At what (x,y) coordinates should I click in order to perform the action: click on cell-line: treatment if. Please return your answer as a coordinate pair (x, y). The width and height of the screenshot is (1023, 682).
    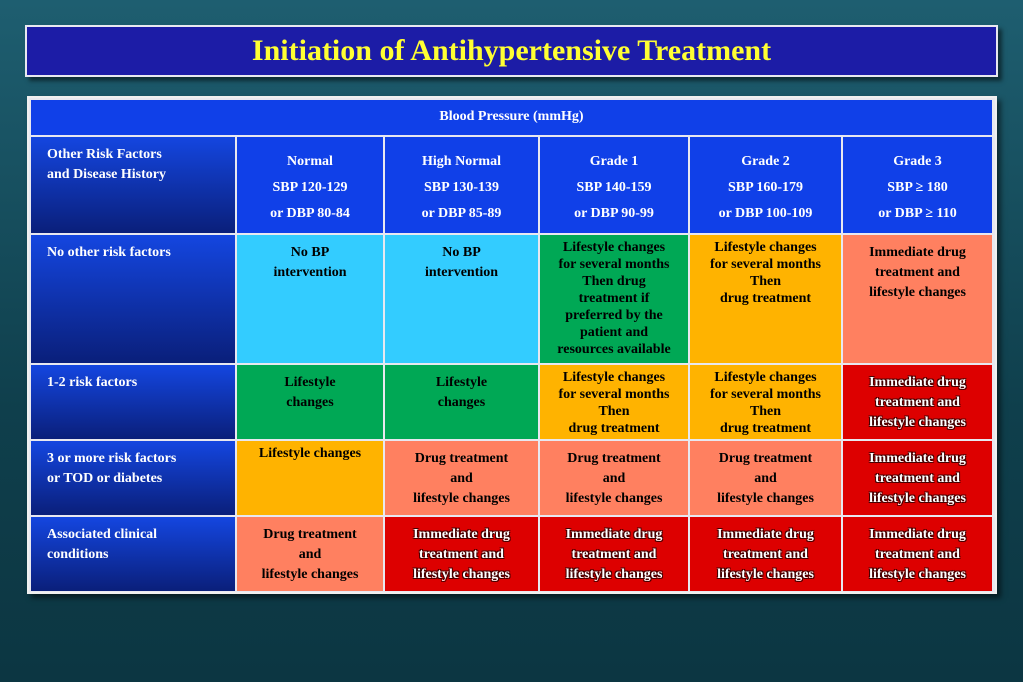
    Looking at the image, I should click on (614, 298).